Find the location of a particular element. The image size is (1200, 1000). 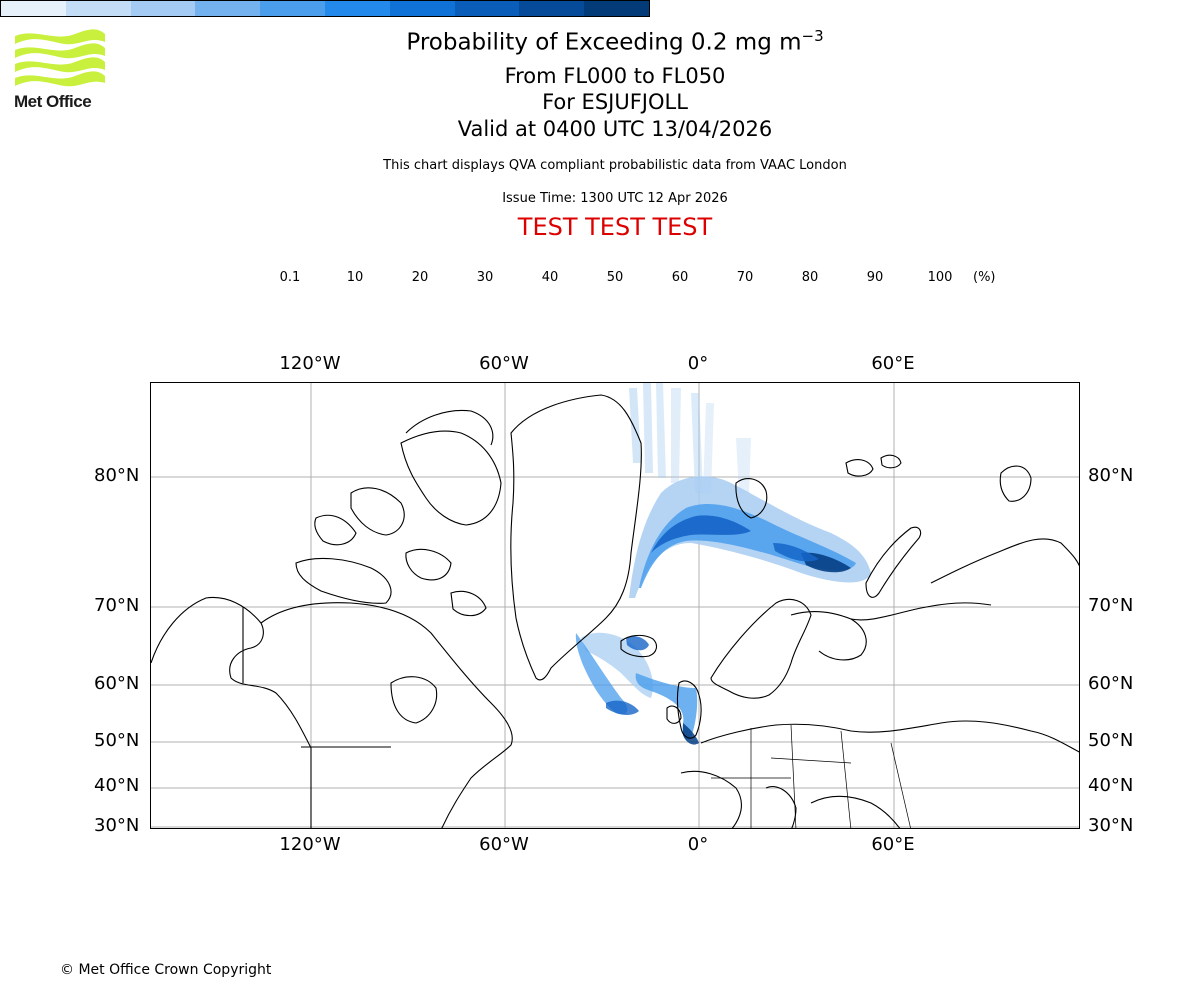

colorbar-tick-label: 100 is located at coordinates (940, 277).